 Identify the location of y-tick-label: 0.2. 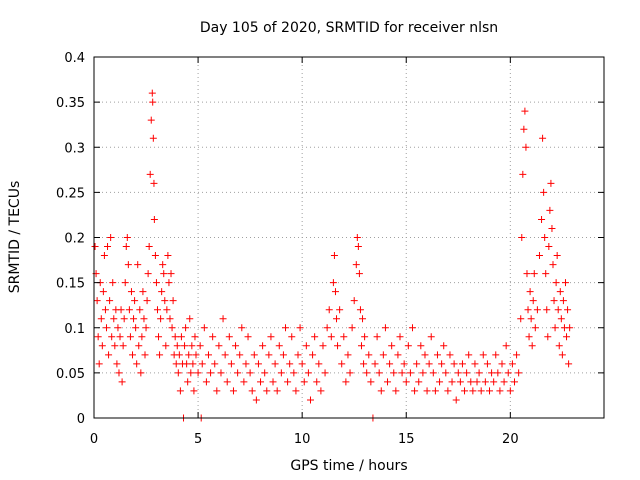
(74, 239).